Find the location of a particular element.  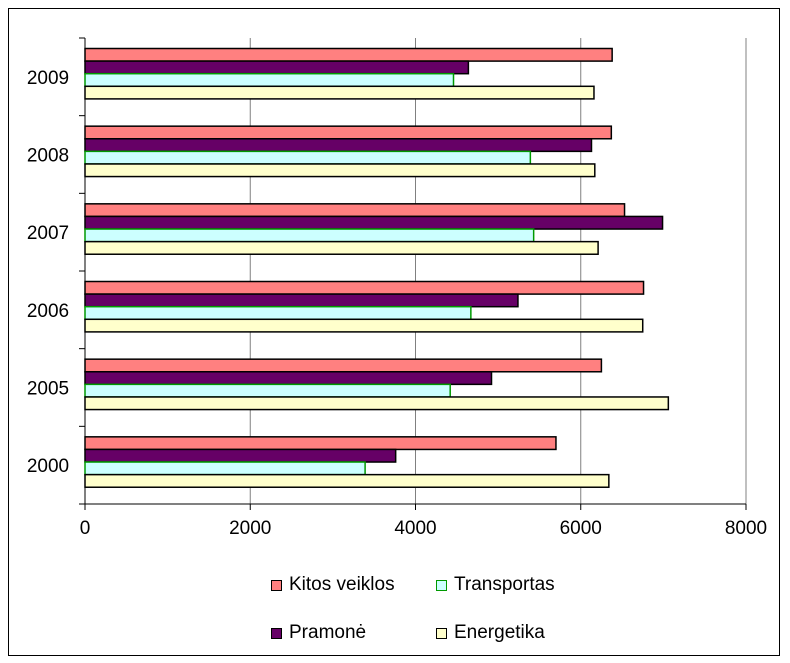

legend-item-pramone: Pramonė is located at coordinates (318, 633).